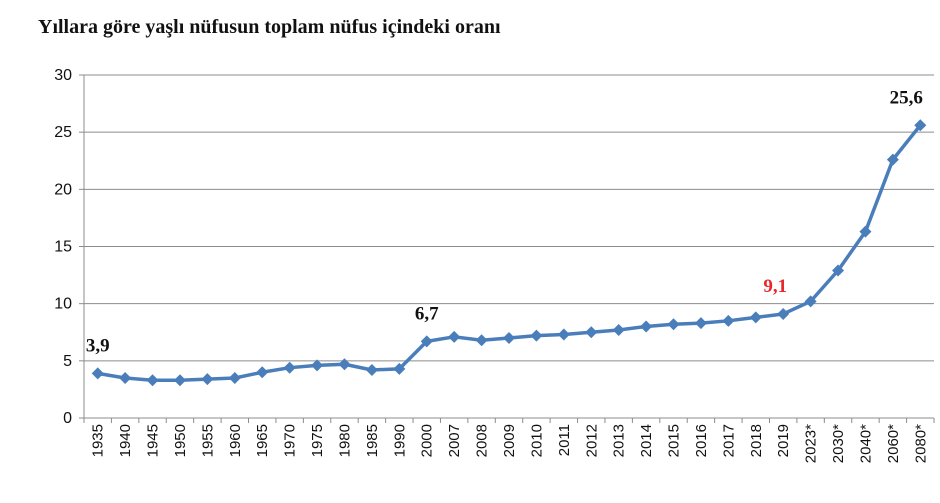 The image size is (940, 503). Describe the element at coordinates (564, 440) in the screenshot. I see `x-tick-label: 2011` at that location.